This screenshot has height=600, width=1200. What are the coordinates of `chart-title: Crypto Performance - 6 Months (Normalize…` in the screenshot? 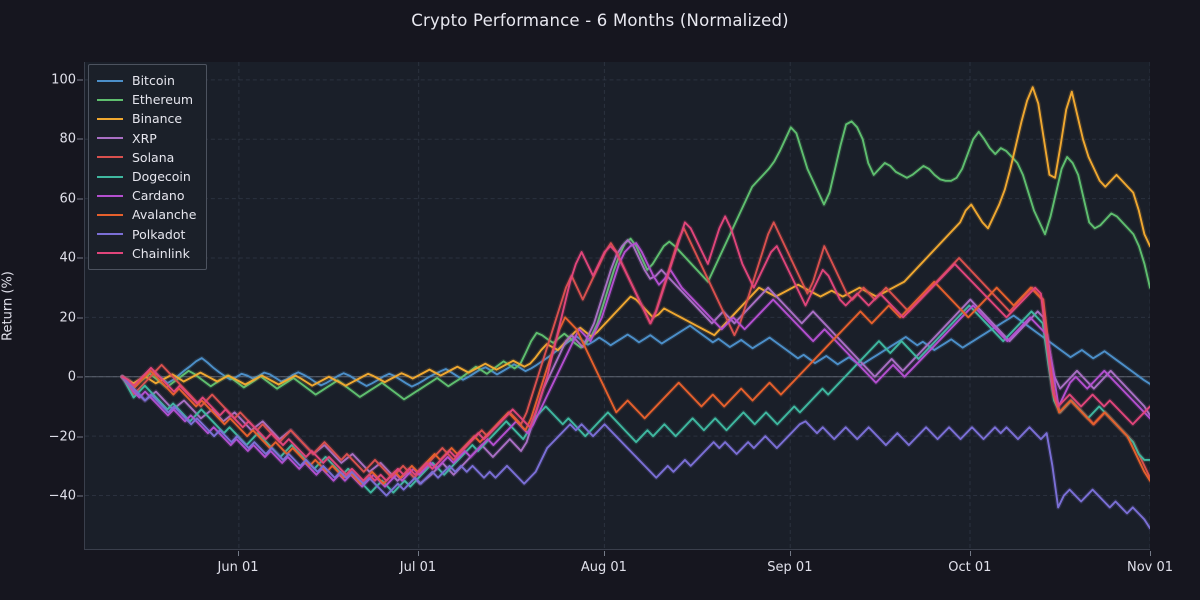 It's located at (600, 20).